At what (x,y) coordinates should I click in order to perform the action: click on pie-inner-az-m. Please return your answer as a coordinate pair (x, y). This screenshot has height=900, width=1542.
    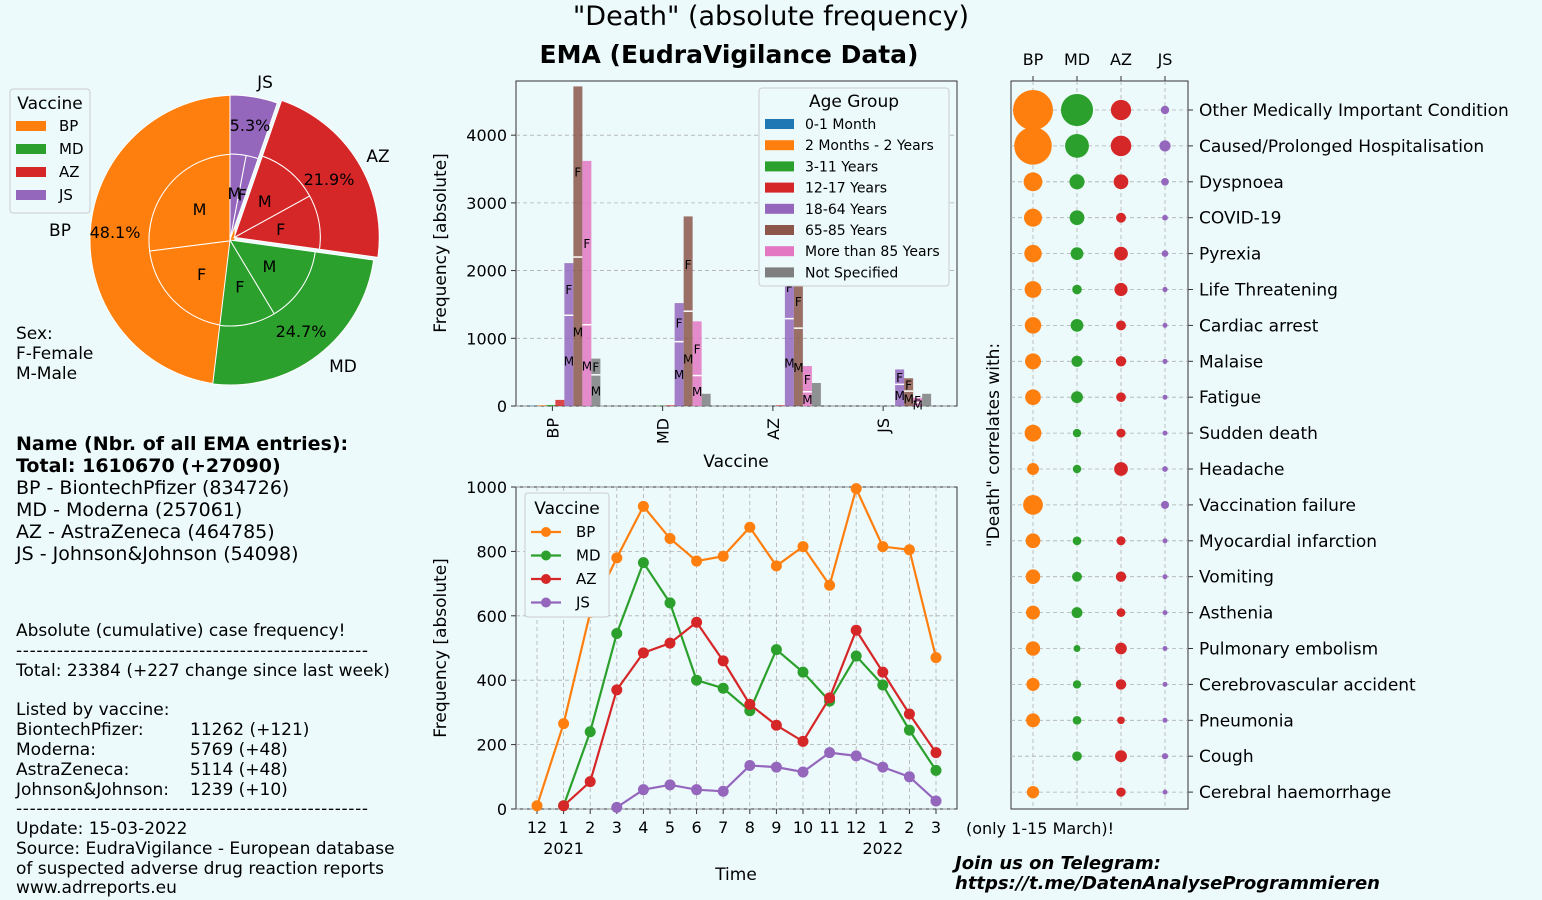
    Looking at the image, I should click on (272, 197).